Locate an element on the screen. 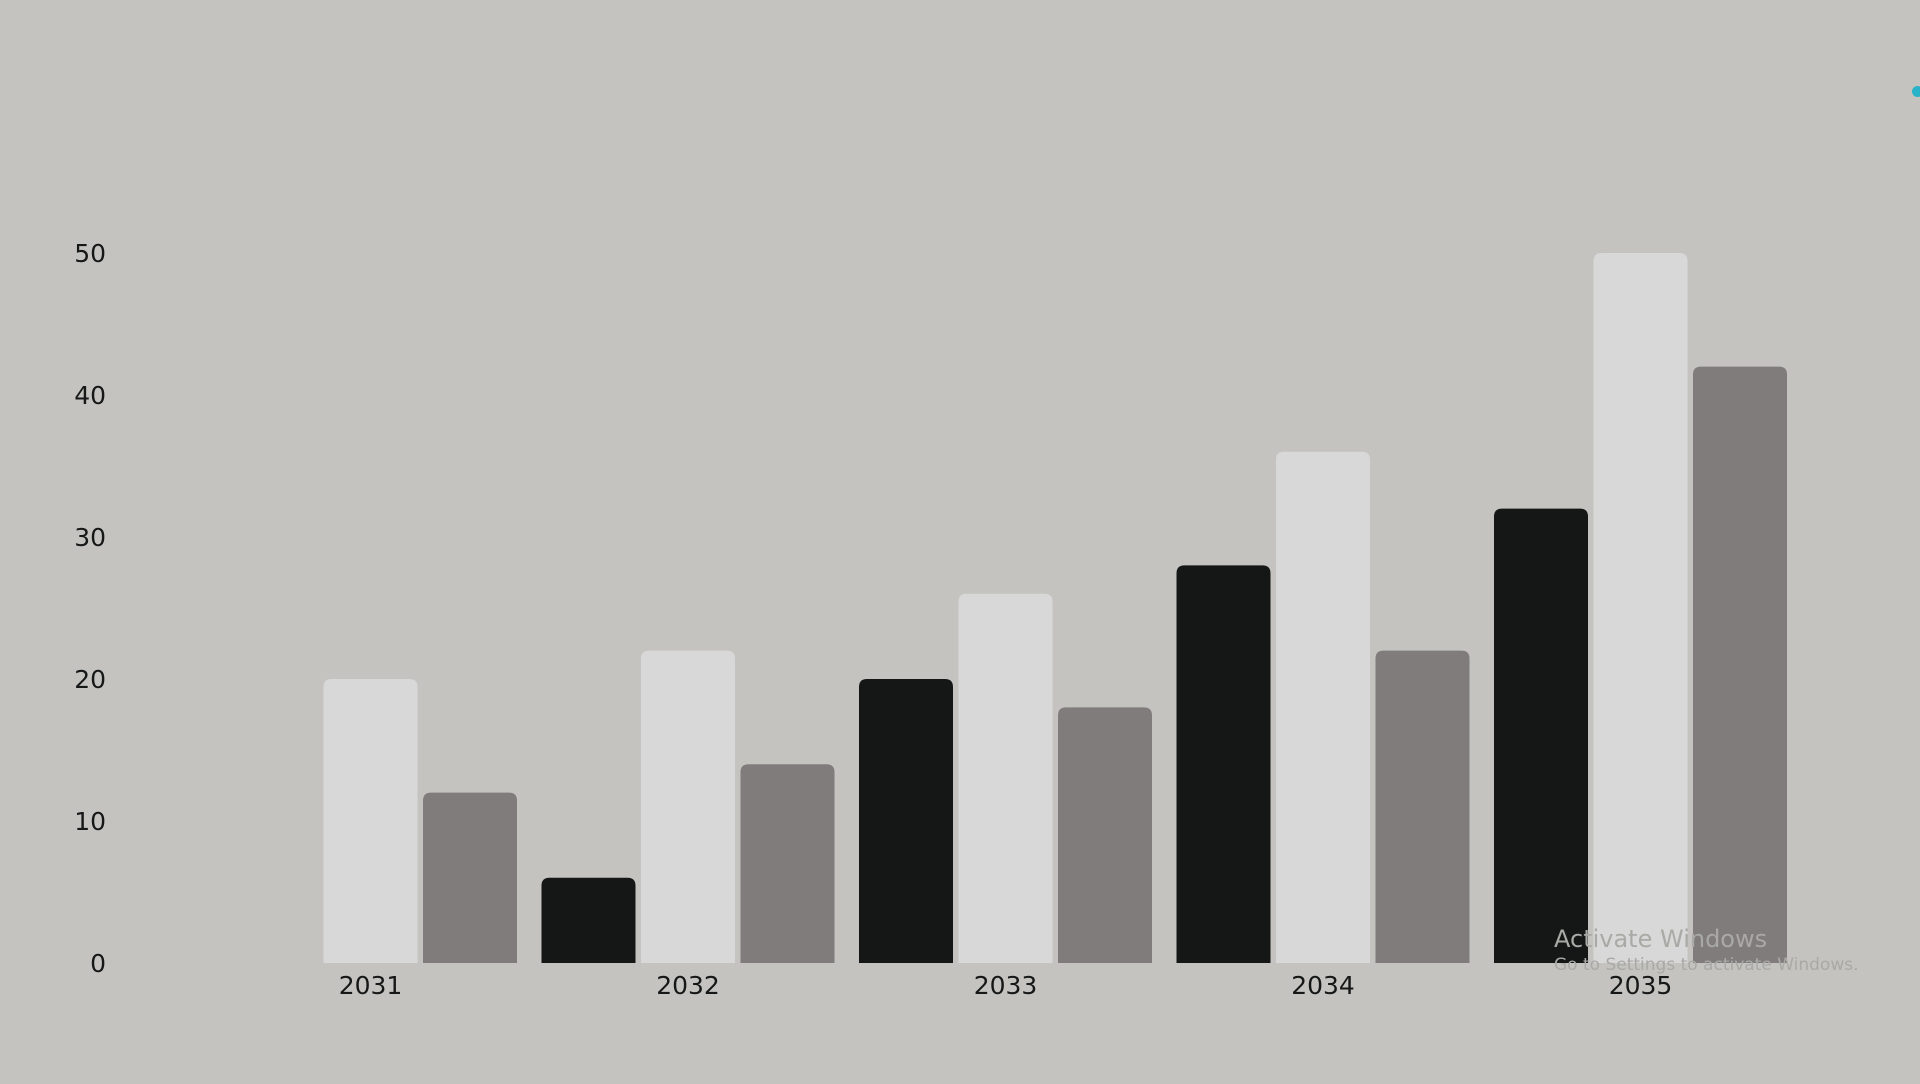 The width and height of the screenshot is (1920, 1084). y-tick-label: 20 is located at coordinates (90, 679).